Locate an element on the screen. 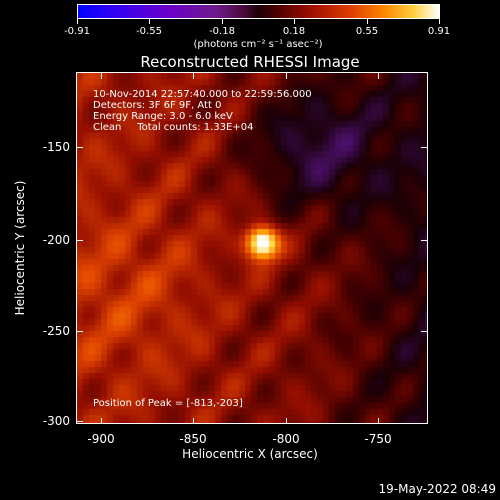 Image resolution: width=500 pixels, height=500 pixels. colorbar-tick-label: 0.18 is located at coordinates (294, 32).